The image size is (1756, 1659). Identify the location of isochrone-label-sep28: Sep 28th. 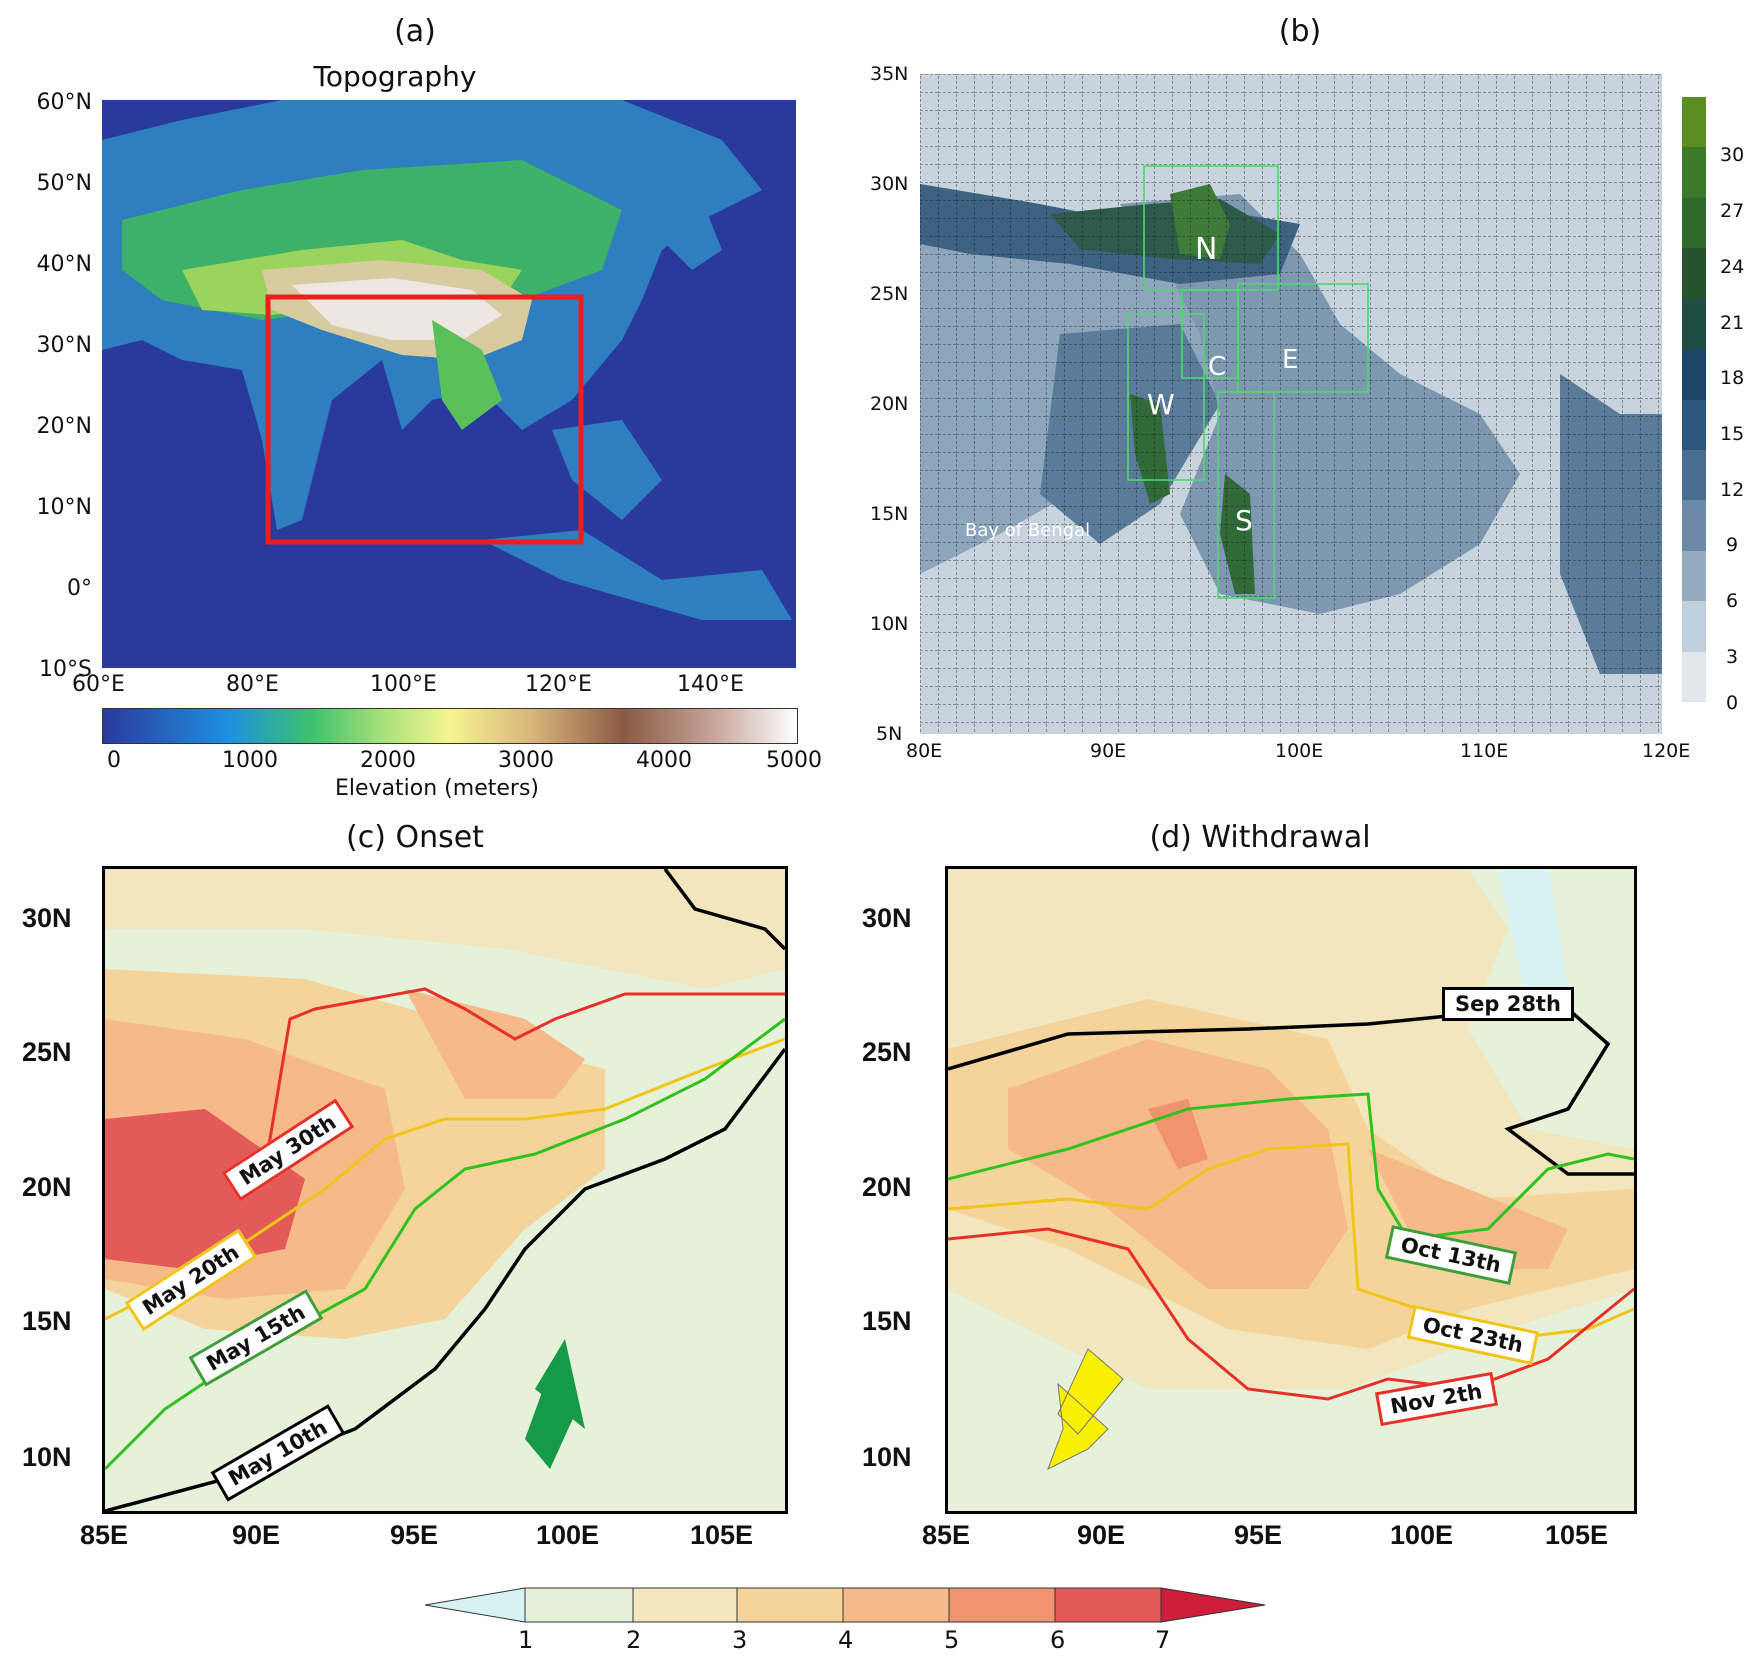
(1508, 1004).